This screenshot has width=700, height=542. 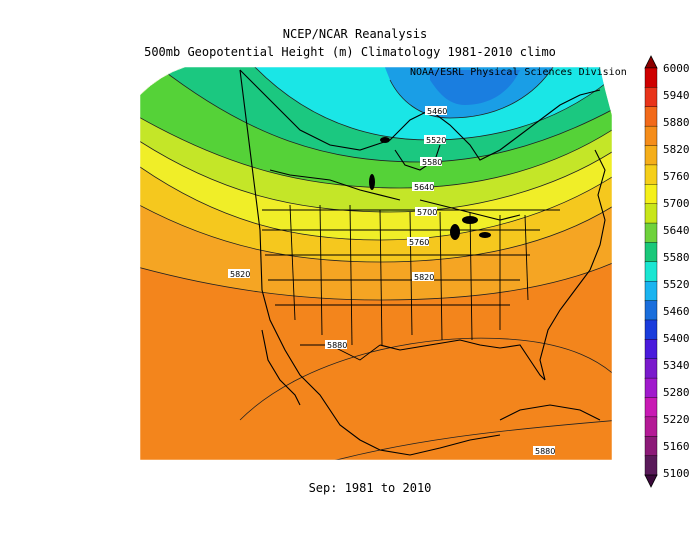 What do you see at coordinates (432, 162) in the screenshot?
I see `contour-label-5580: 5580` at bounding box center [432, 162].